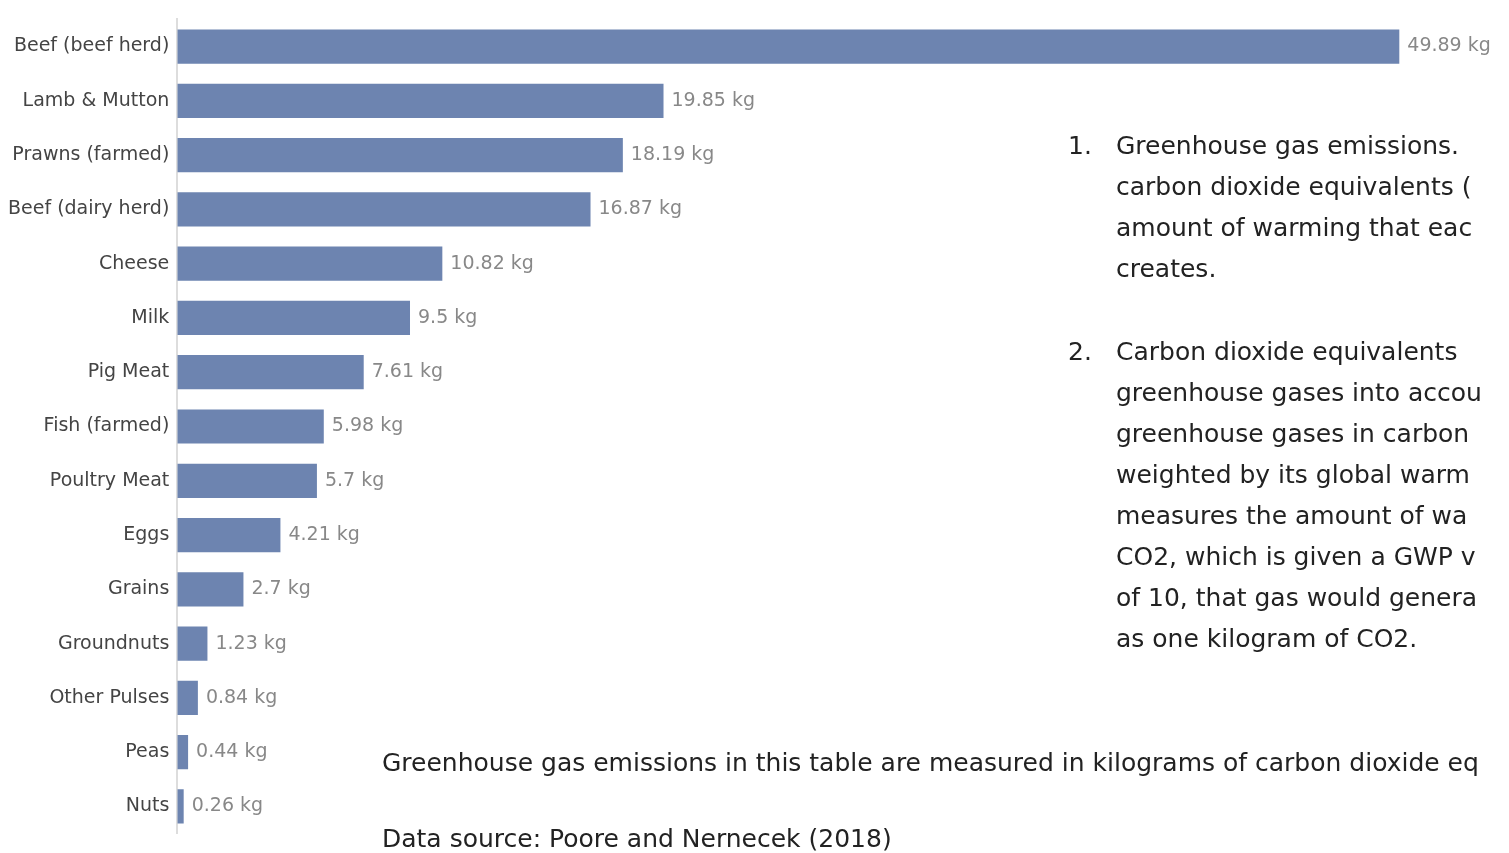 Image resolution: width=1509 pixels, height=853 pixels. I want to click on annotation: Data source: Poore and Nernecek (2018), so click(637, 838).